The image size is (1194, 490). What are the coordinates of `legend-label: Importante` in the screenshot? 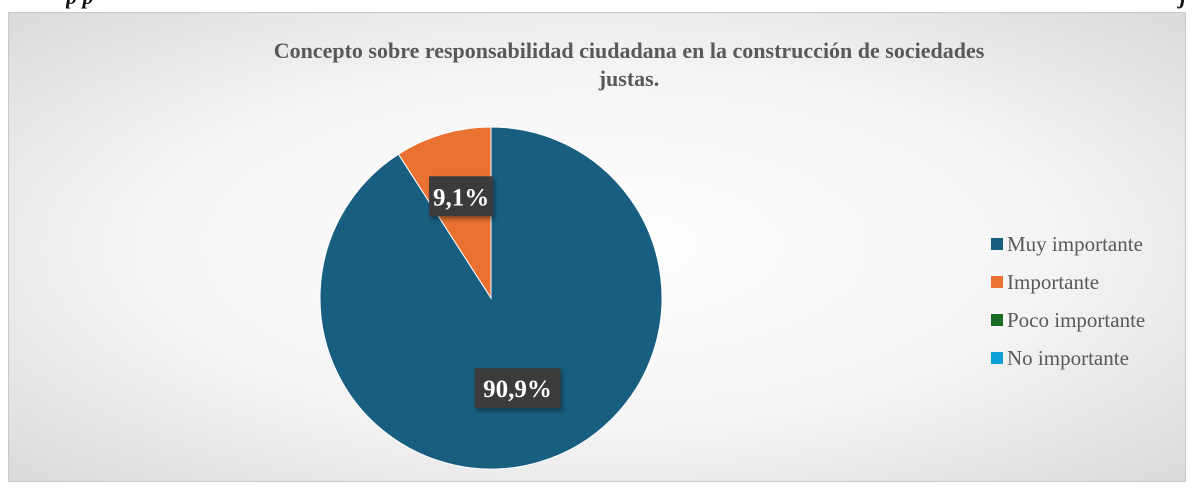 It's located at (1053, 281).